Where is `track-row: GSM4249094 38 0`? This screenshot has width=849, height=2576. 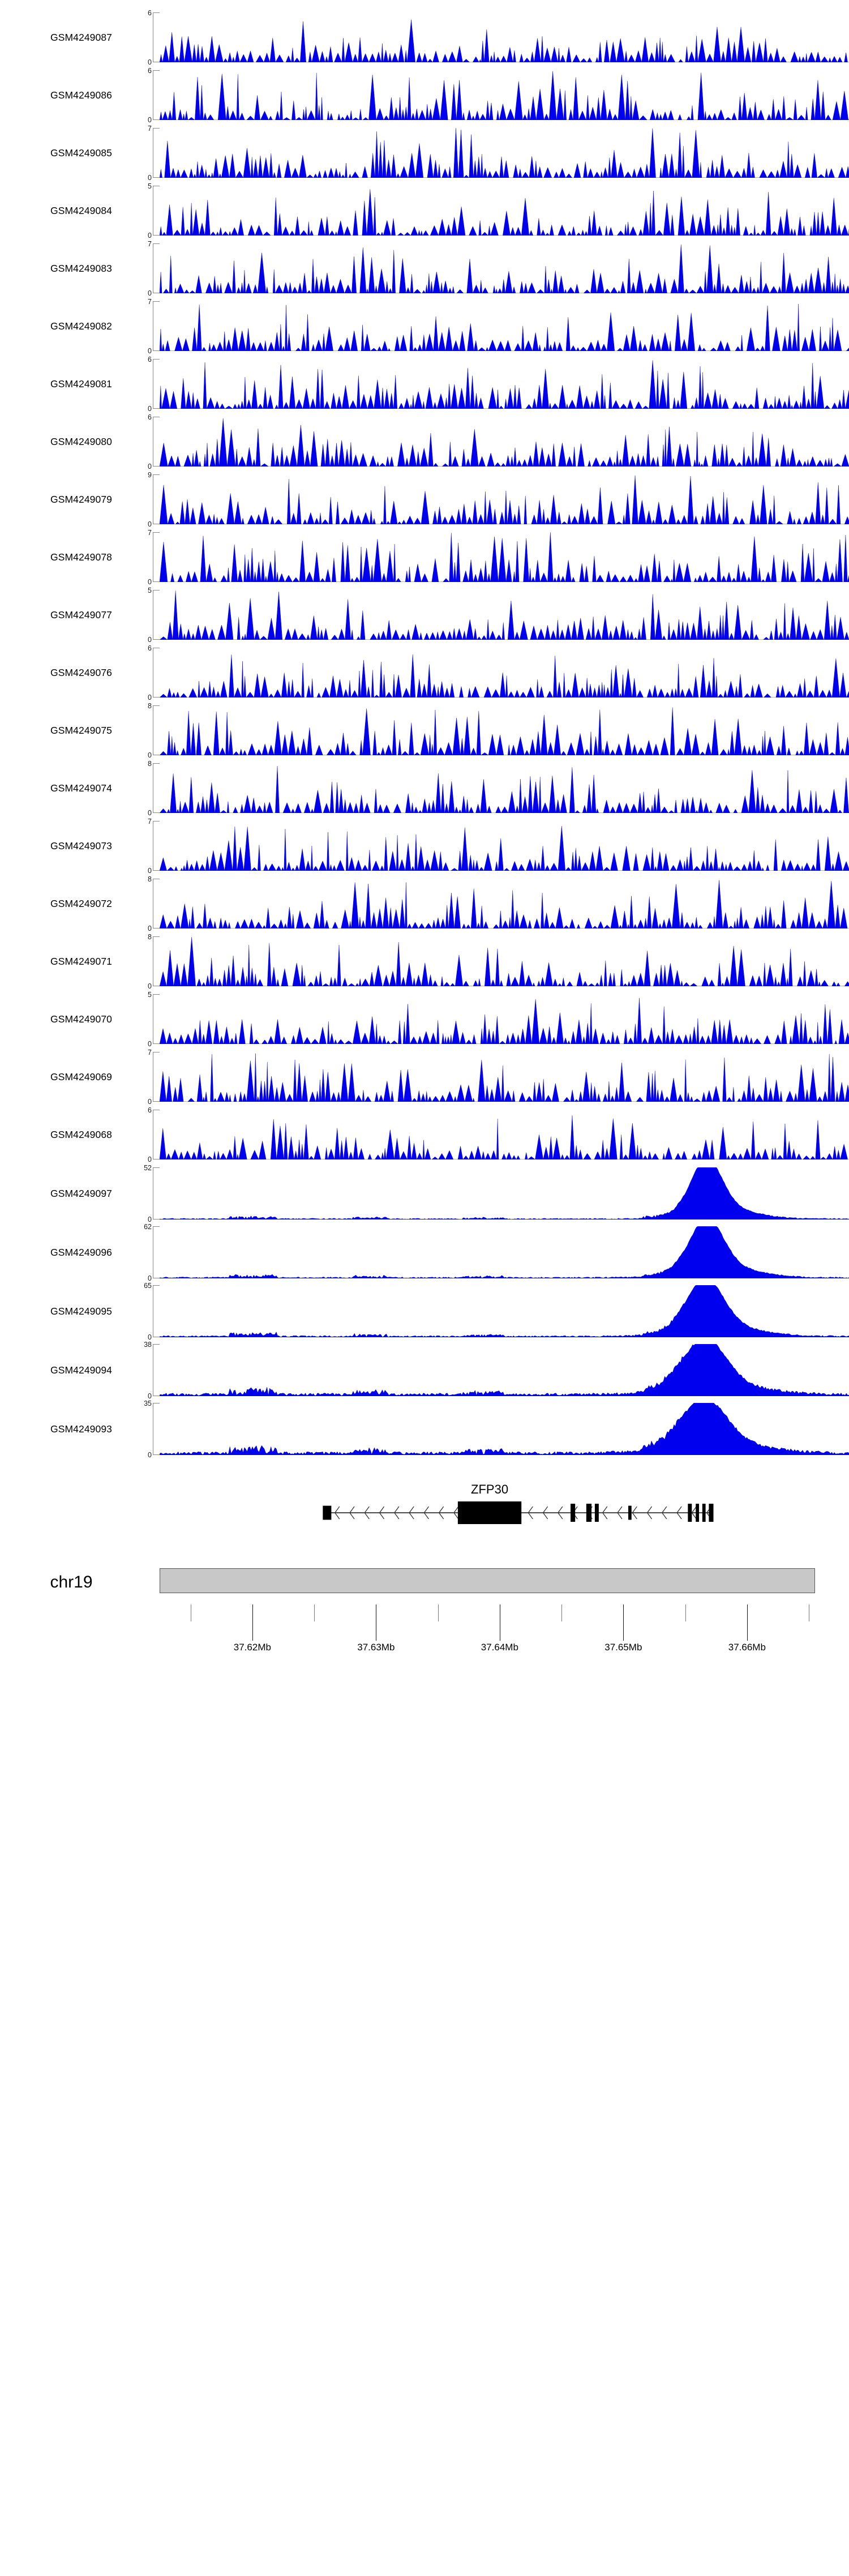 track-row: GSM4249094 38 0 is located at coordinates (424, 1370).